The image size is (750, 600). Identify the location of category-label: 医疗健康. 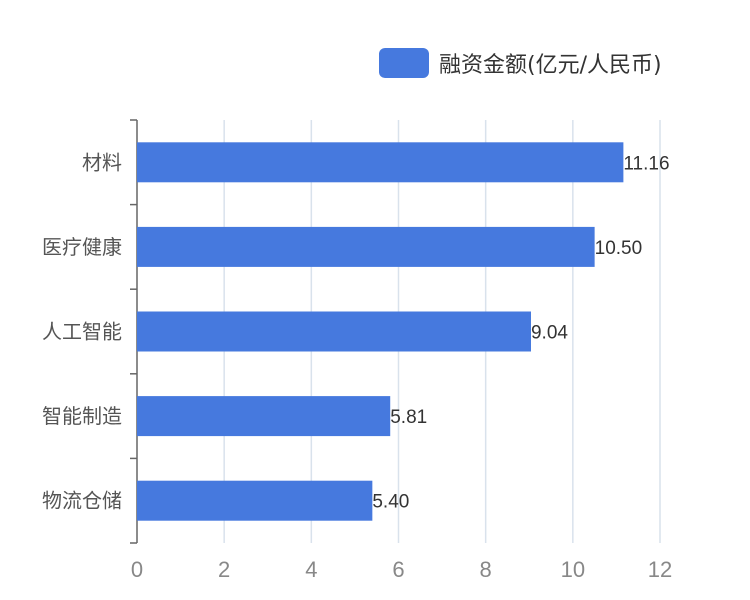
(82, 247).